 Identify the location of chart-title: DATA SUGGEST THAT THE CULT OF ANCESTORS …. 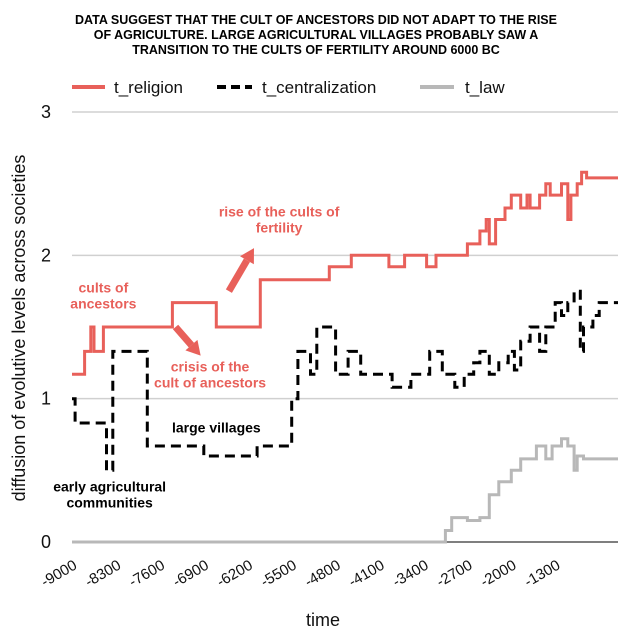
(316, 35).